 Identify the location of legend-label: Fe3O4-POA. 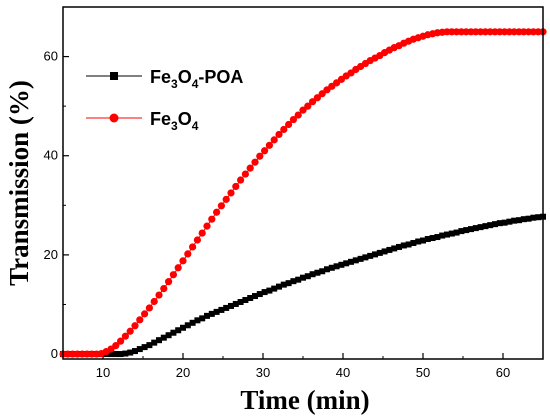
(196, 79).